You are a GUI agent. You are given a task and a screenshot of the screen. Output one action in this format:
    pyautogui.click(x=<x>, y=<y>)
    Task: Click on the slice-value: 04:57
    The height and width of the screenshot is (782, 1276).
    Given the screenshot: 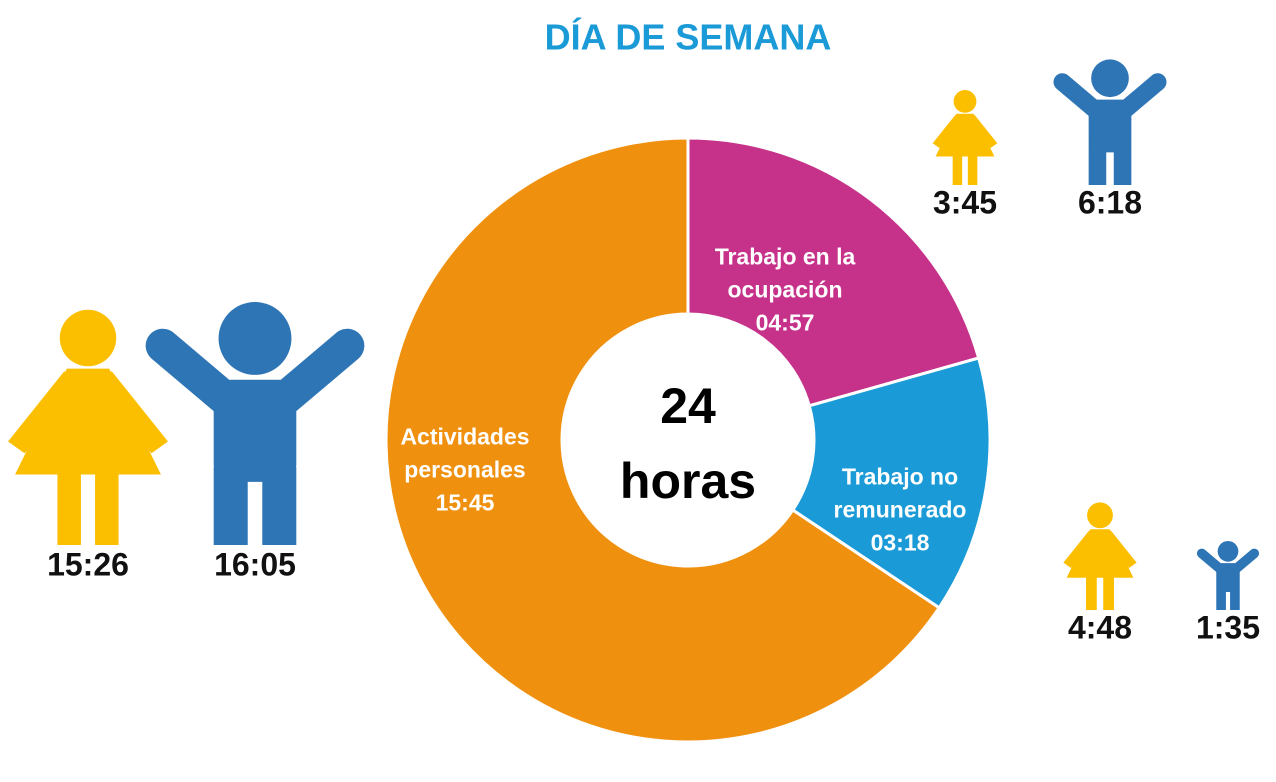 What is the action you would take?
    pyautogui.click(x=785, y=322)
    